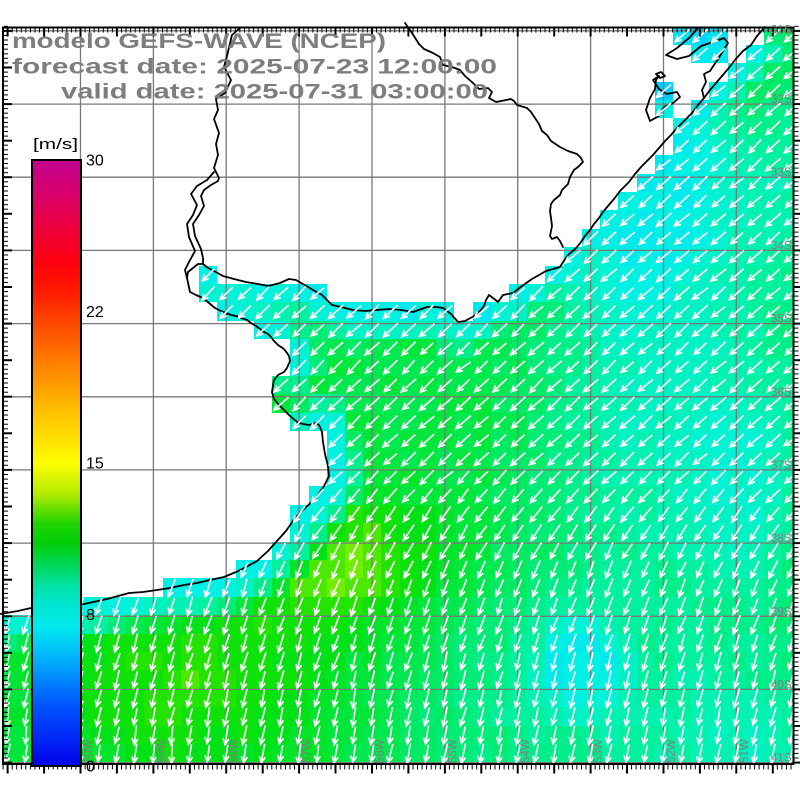 This screenshot has width=800, height=800. What do you see at coordinates (453, 751) in the screenshot?
I see `svg-text: 55W` at bounding box center [453, 751].